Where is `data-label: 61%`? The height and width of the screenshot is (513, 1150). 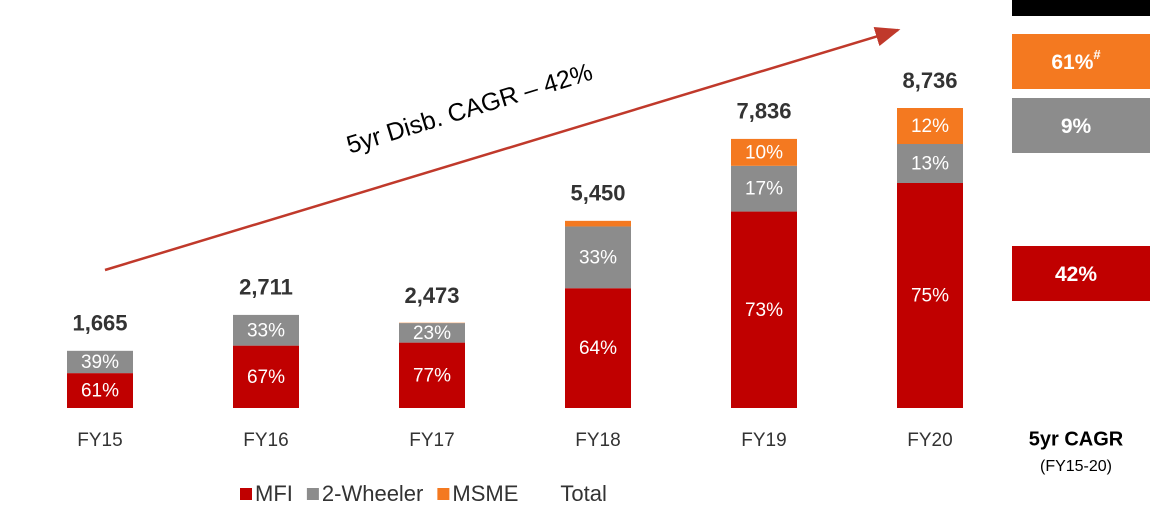
data-label: 61% is located at coordinates (100, 391).